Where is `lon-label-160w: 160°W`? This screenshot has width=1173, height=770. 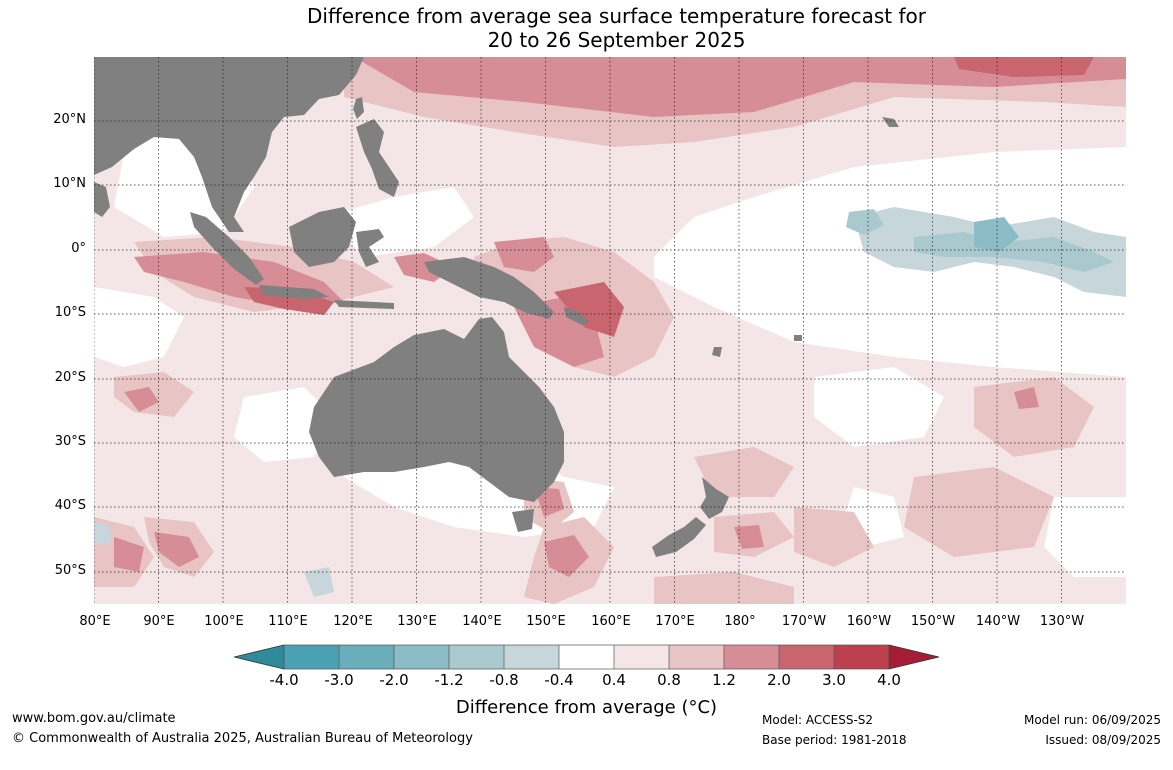
lon-label-160w: 160°W is located at coordinates (869, 621).